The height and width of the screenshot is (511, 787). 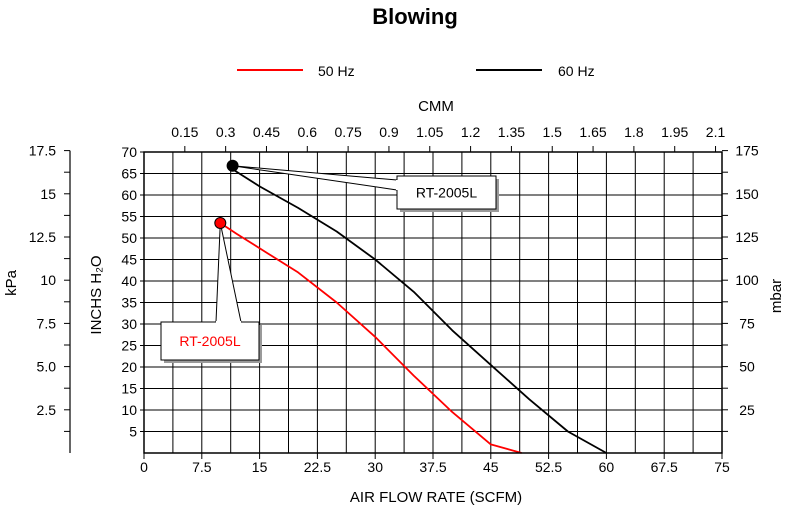 What do you see at coordinates (129, 346) in the screenshot?
I see `y-tick-label: 25` at bounding box center [129, 346].